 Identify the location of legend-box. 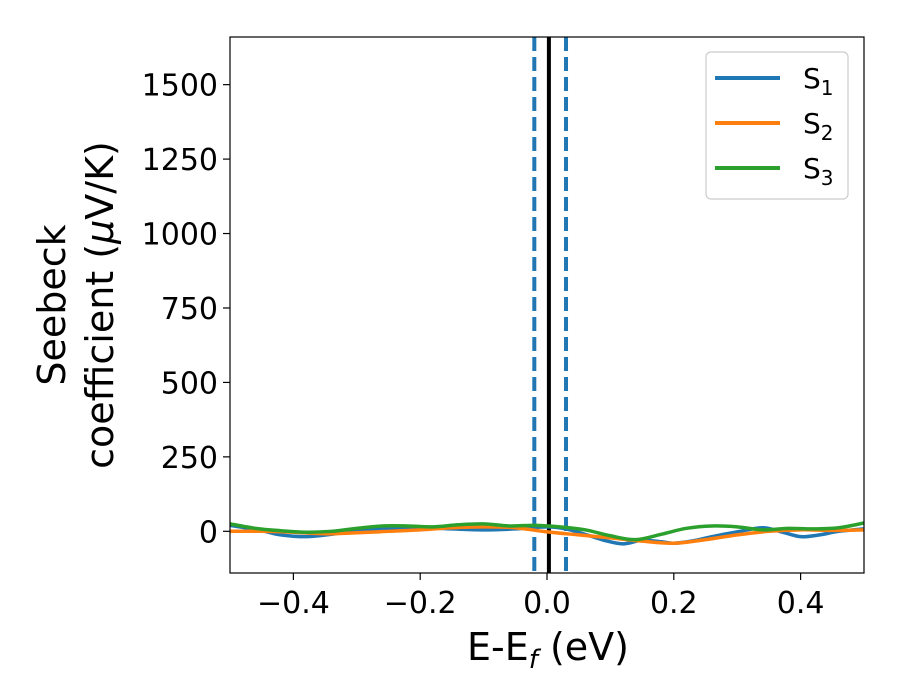
(777, 125).